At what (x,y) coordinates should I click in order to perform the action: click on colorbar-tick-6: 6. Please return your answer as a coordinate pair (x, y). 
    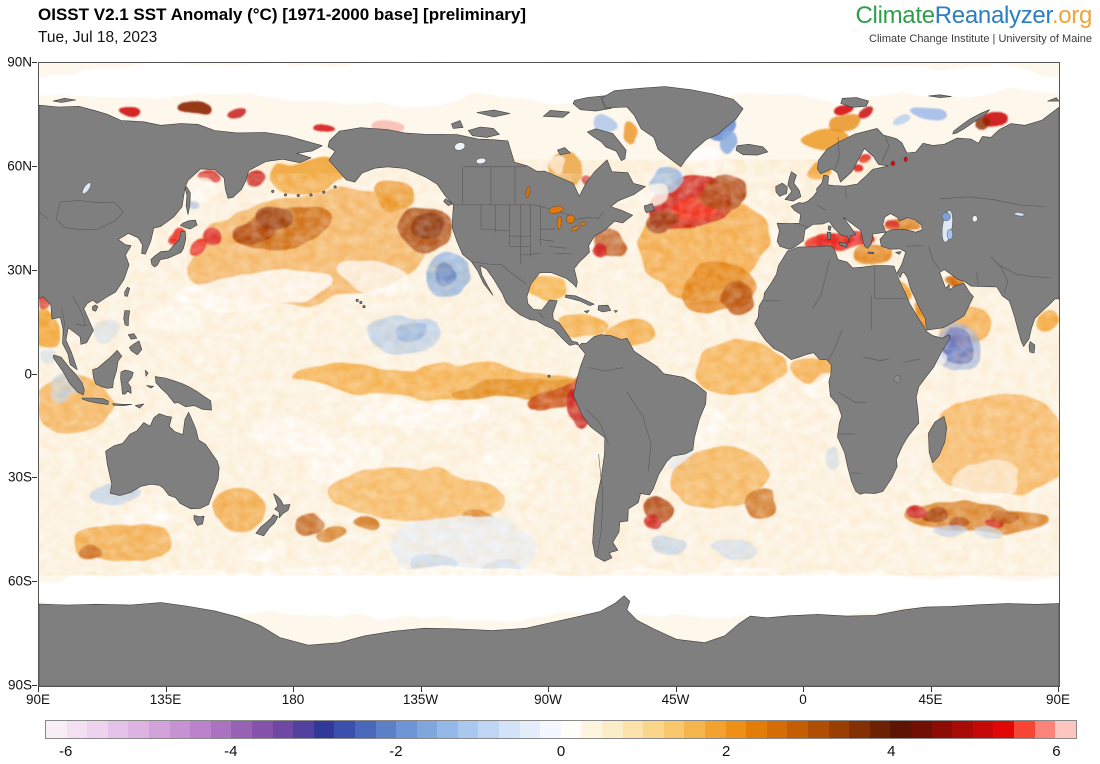
    Looking at the image, I should click on (1056, 751).